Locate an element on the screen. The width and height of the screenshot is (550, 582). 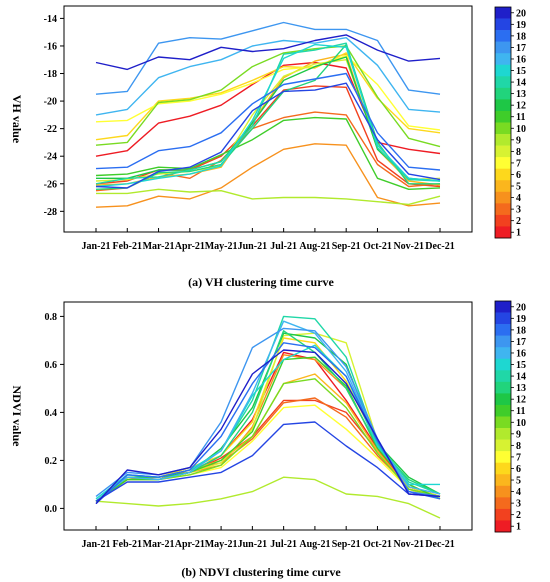
ndvi-x-tick-label: Jul-21 is located at coordinates (283, 544).